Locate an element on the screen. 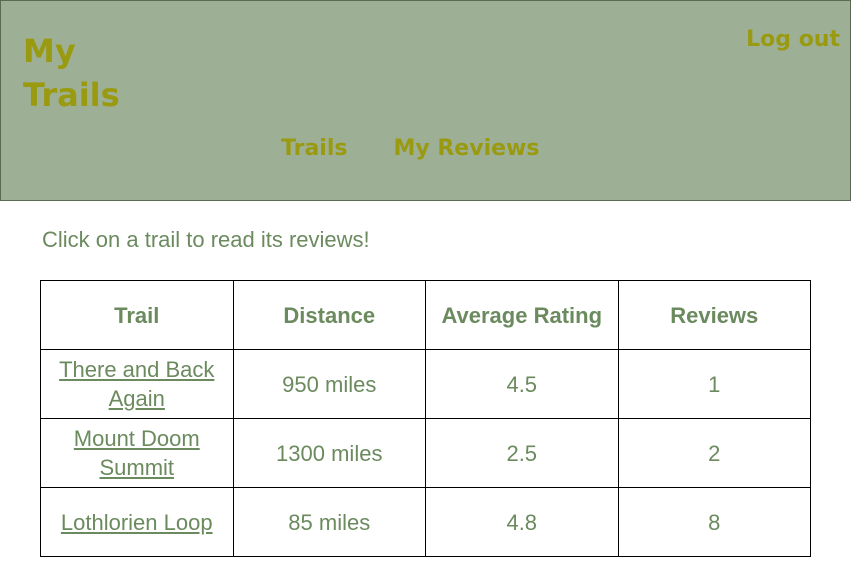 The height and width of the screenshot is (561, 851). nav-link-trails: Trails is located at coordinates (314, 148).